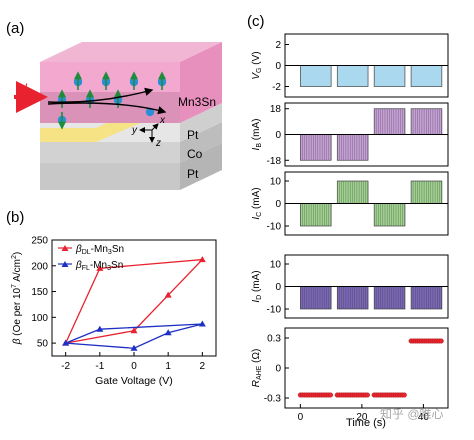  Describe the element at coordinates (39, 318) in the screenshot. I see `y-tick-label: 100` at that location.